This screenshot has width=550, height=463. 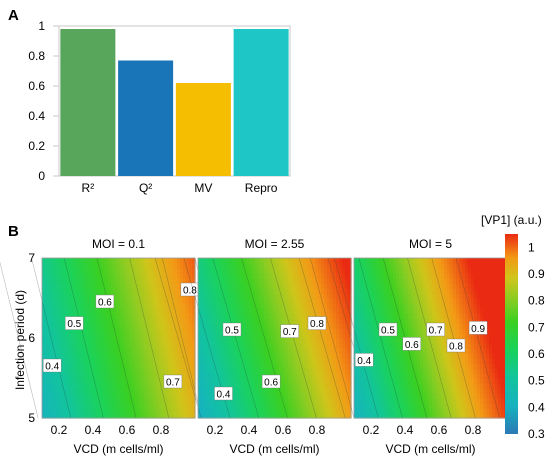 I want to click on heatmap-y-axis-title: Infection period (d), so click(x=20, y=340).